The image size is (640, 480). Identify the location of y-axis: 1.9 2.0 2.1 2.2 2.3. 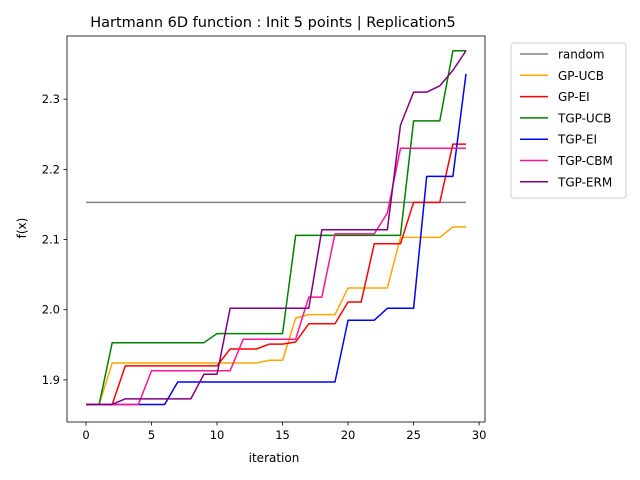
(54, 239).